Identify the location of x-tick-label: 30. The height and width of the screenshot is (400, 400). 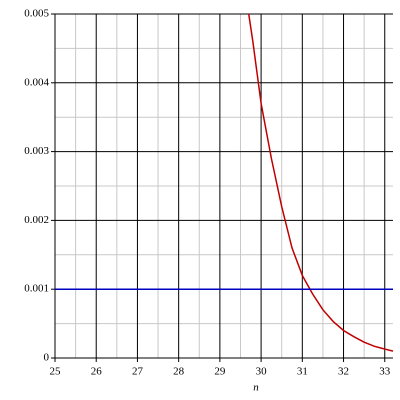
(262, 372).